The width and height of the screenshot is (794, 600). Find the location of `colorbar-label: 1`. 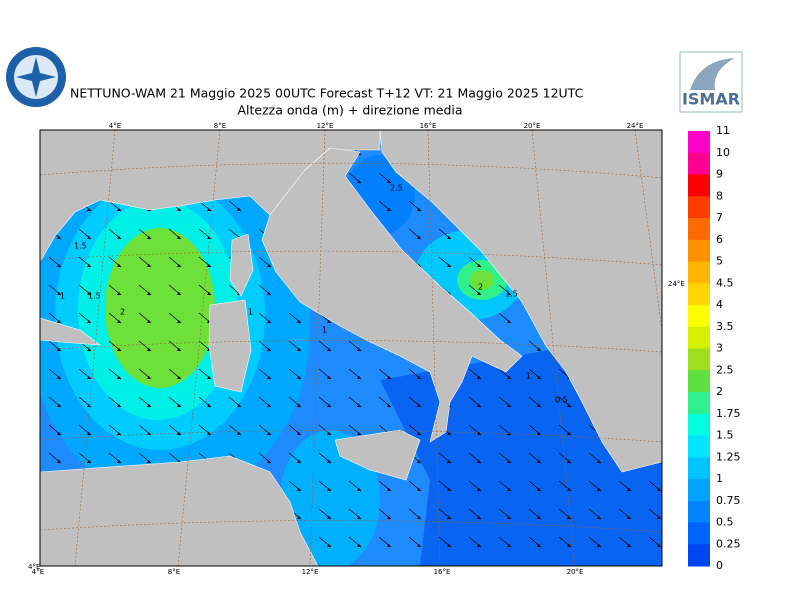

colorbar-label: 1 is located at coordinates (719, 478).